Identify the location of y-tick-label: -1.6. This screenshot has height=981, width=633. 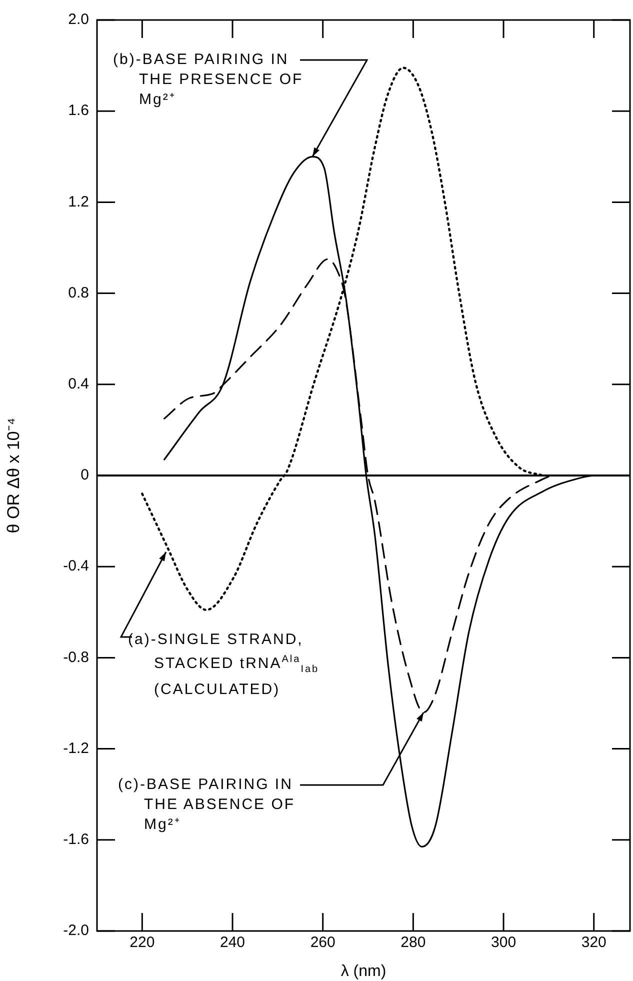
(76, 839).